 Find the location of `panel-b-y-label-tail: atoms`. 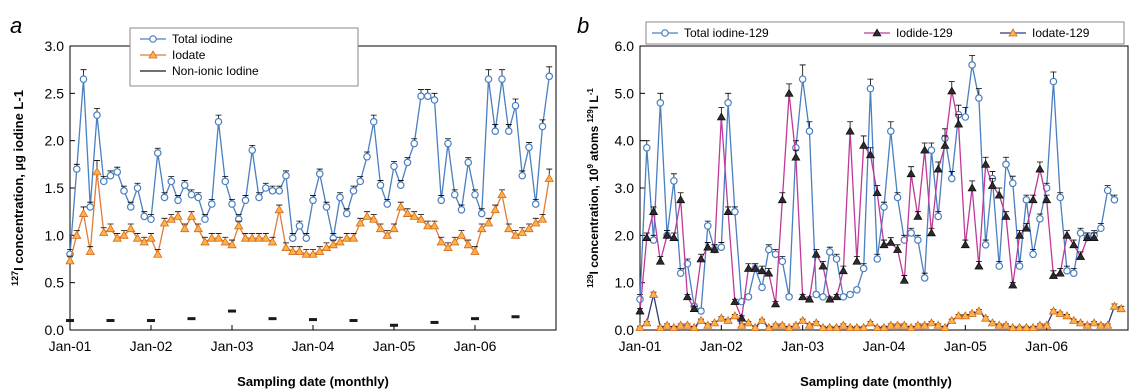

panel-b-y-label-tail: atoms is located at coordinates (594, 143).